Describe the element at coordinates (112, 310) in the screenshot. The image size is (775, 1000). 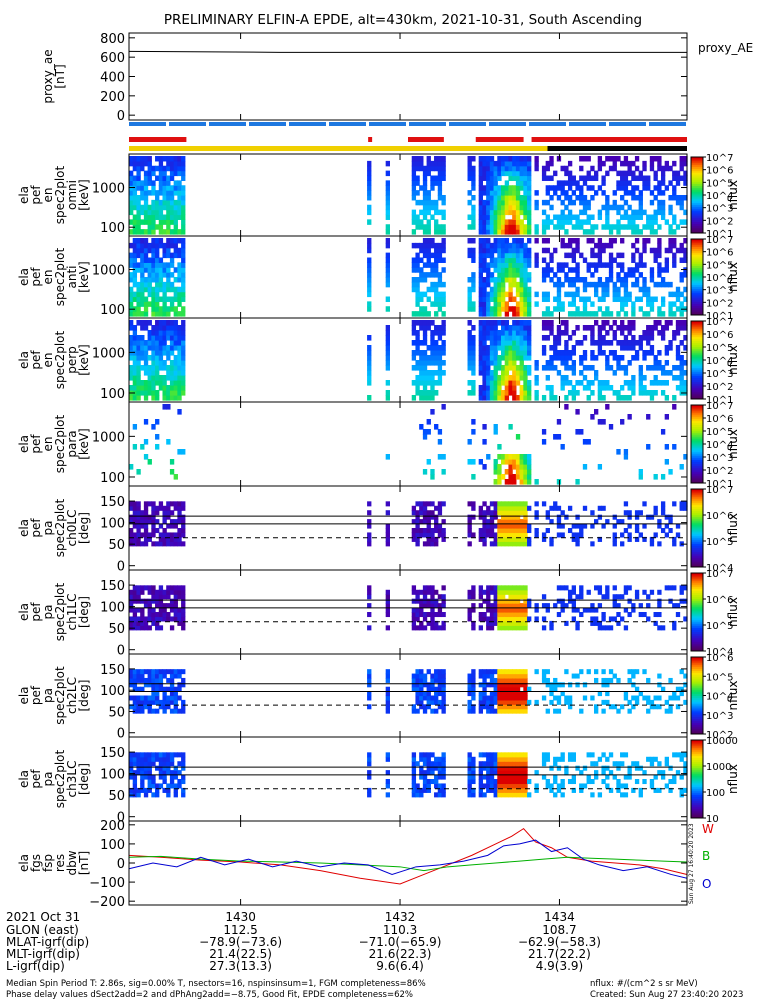
I see `y-tick-label: 100` at that location.